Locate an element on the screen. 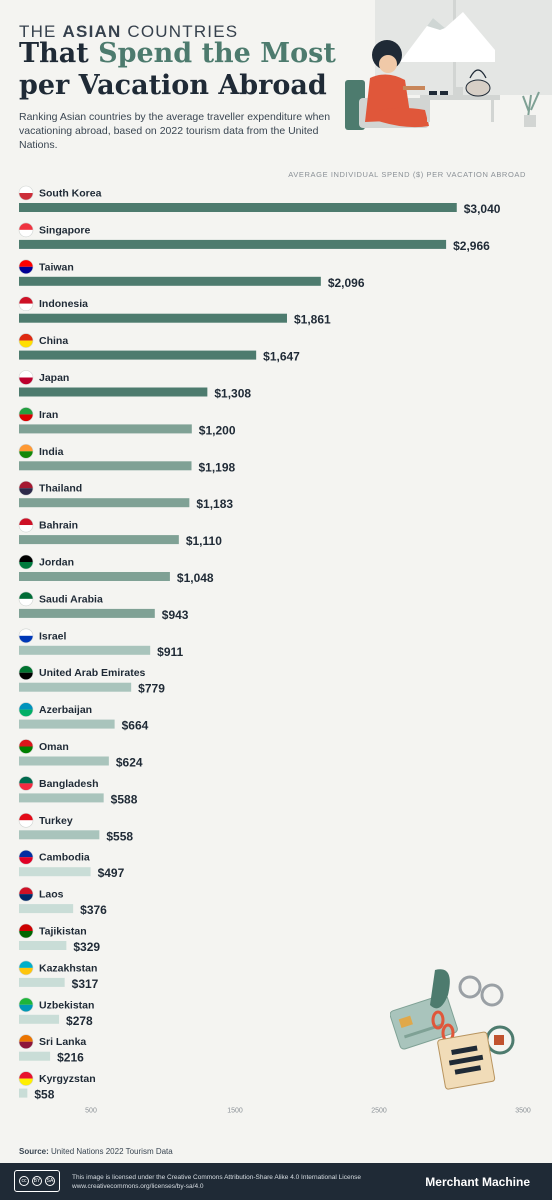 This screenshot has height=1200, width=552. uae-flag-icon is located at coordinates (26, 672).